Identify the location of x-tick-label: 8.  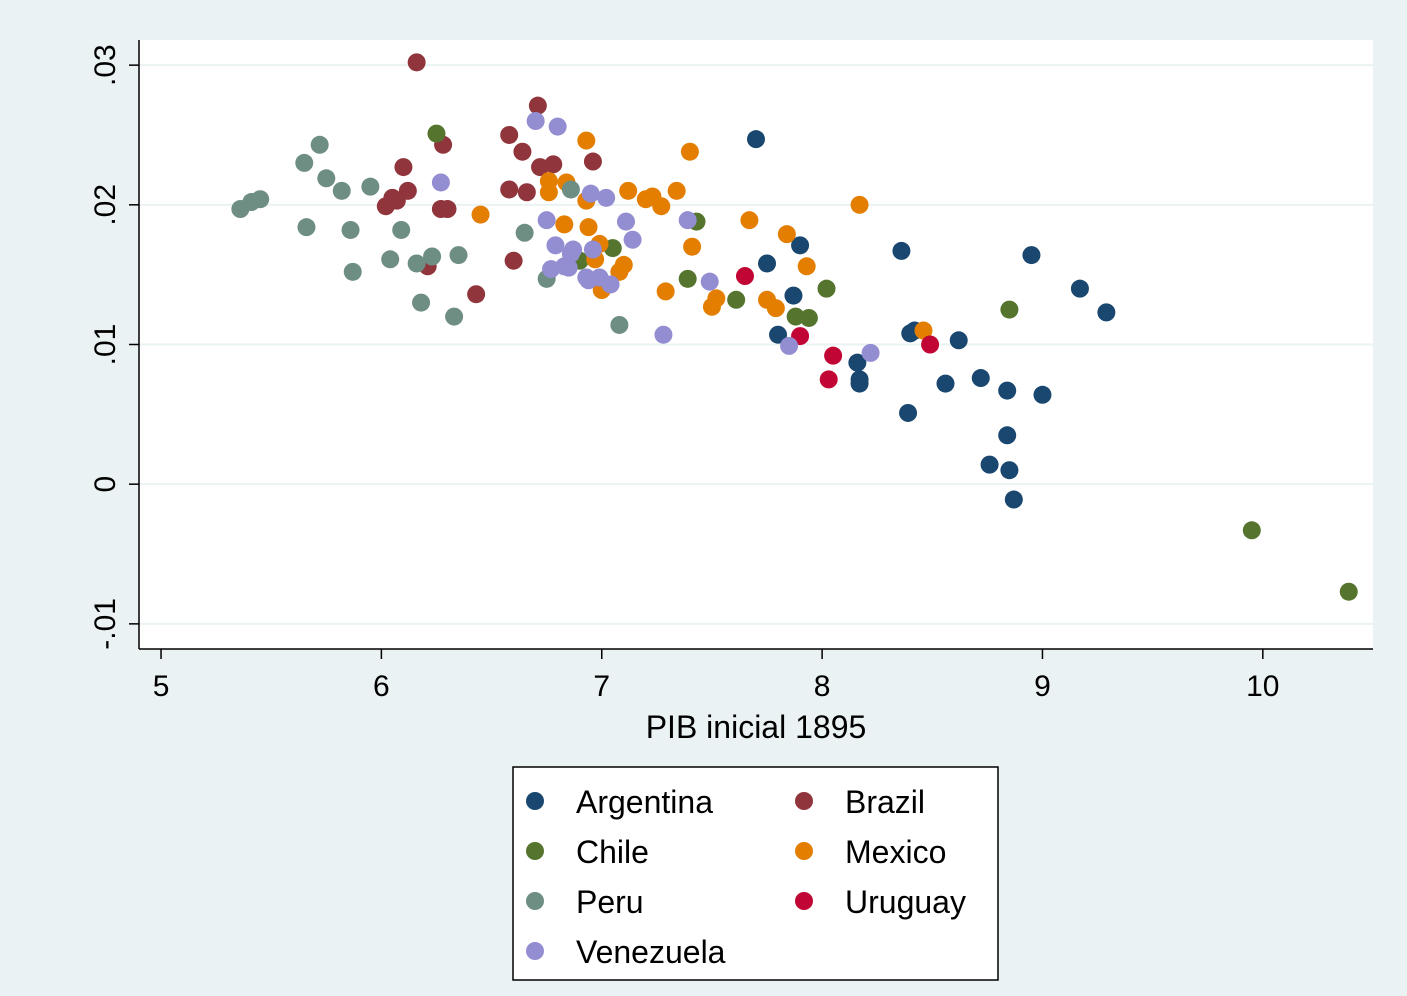
(822, 686).